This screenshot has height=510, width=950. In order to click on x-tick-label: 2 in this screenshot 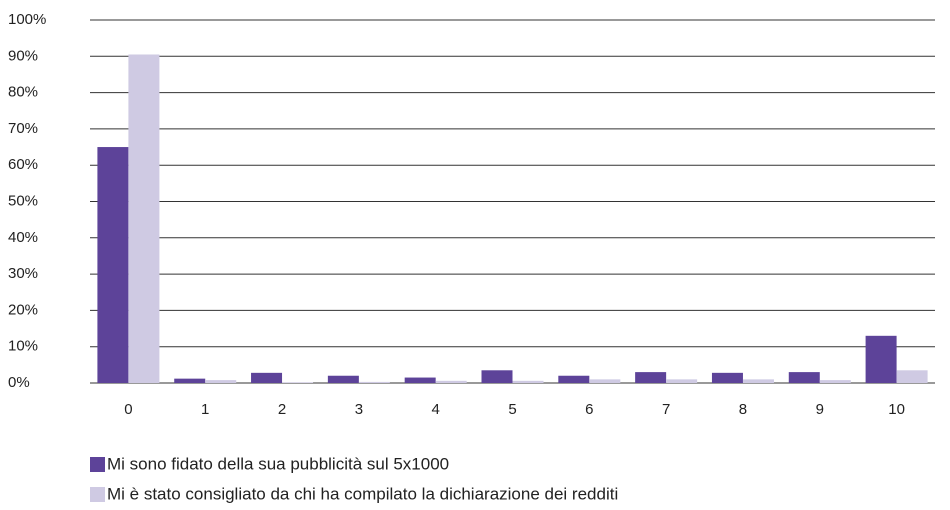, I will do `click(282, 409)`.